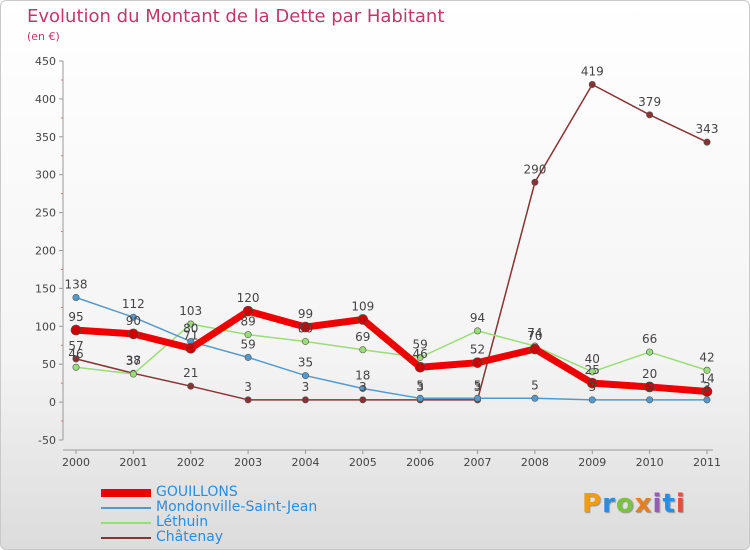  Describe the element at coordinates (45, 175) in the screenshot. I see `y-tick-label: 300` at that location.